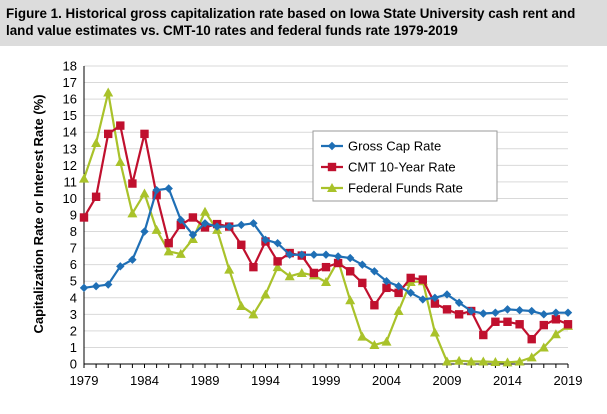  I want to click on x-tick-labels: 1979 1984 1989 1994 1999 2004 2009 2014 2019, so click(326, 380).